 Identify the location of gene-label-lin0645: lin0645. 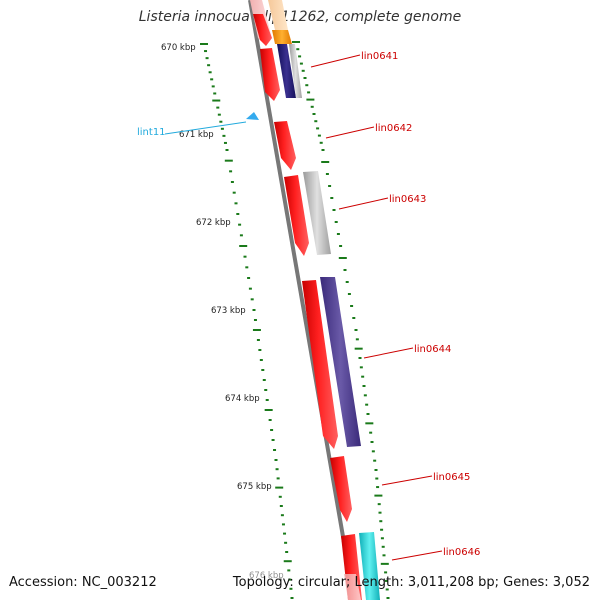
(451, 477).